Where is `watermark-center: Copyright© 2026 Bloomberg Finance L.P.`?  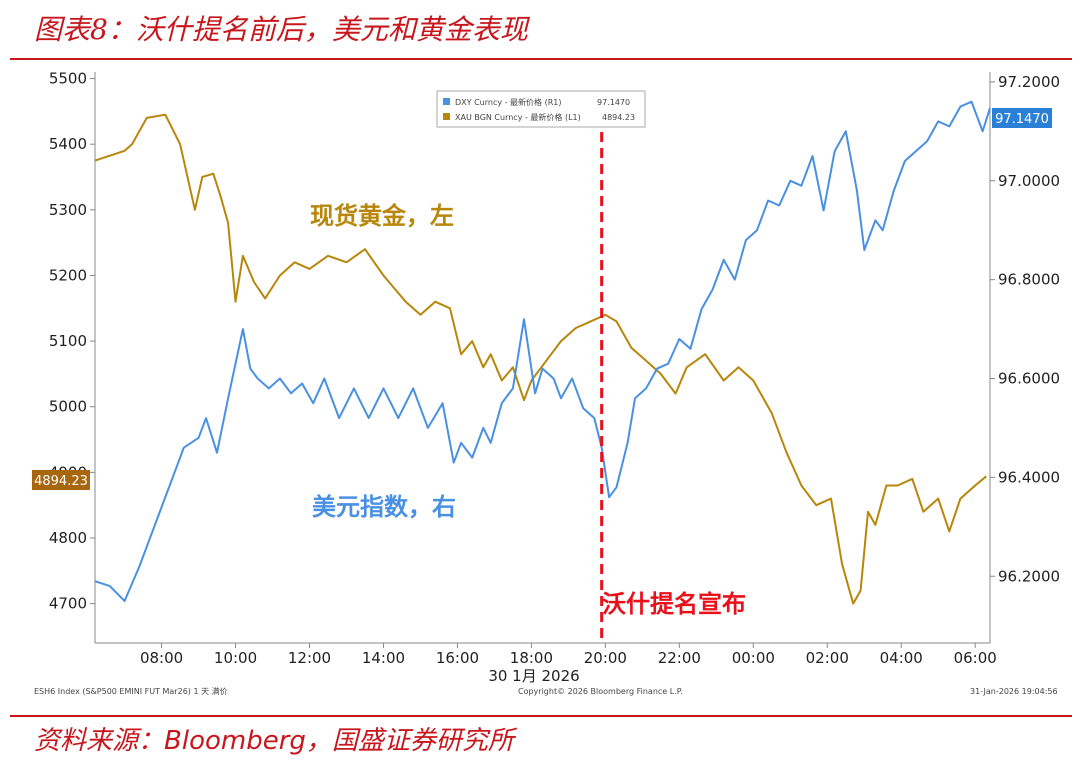 watermark-center: Copyright© 2026 Bloomberg Finance L.P. is located at coordinates (600, 691).